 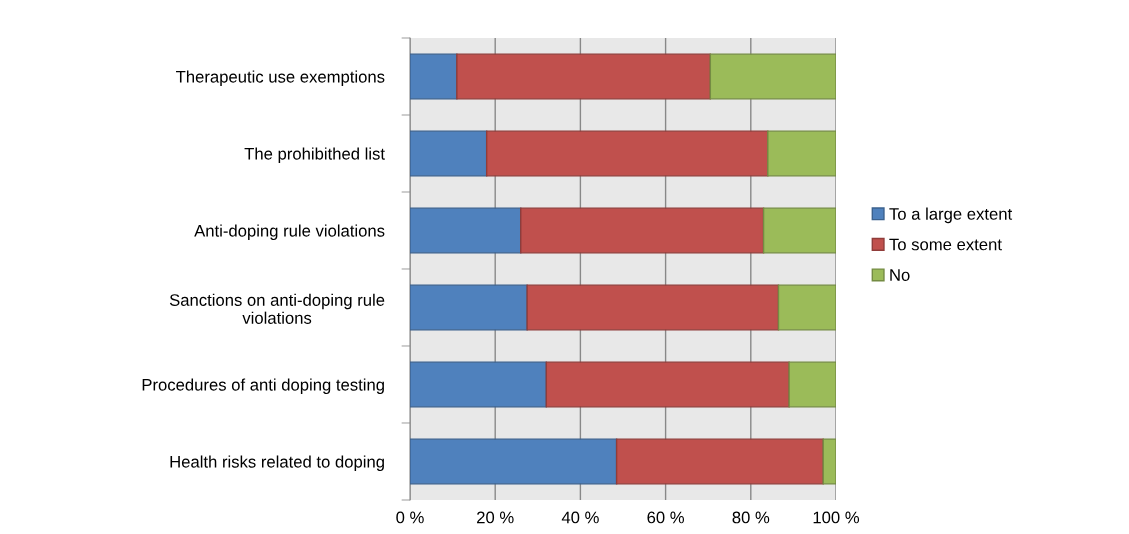 What do you see at coordinates (945, 244) in the screenshot?
I see `legend-label: To some extent` at bounding box center [945, 244].